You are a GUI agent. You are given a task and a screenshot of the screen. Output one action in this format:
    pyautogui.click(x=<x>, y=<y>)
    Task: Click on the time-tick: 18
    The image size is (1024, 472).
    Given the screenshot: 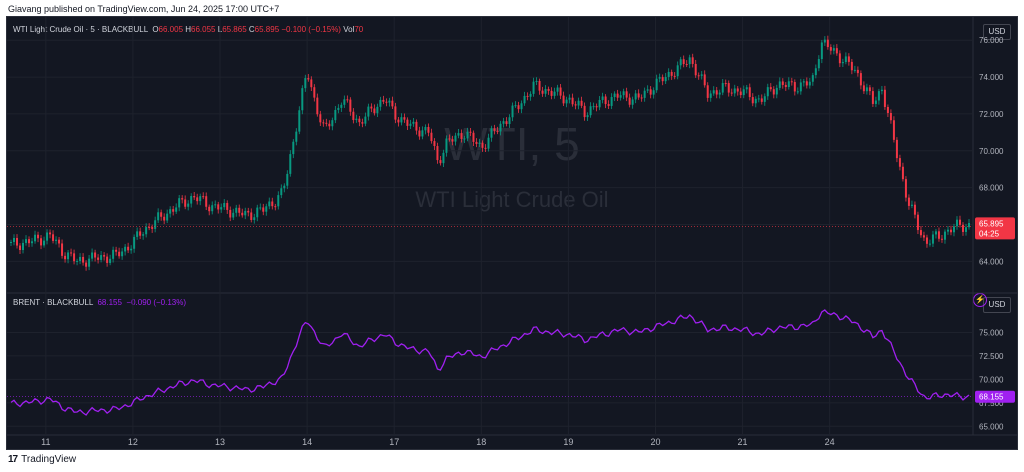 What is the action you would take?
    pyautogui.click(x=481, y=442)
    